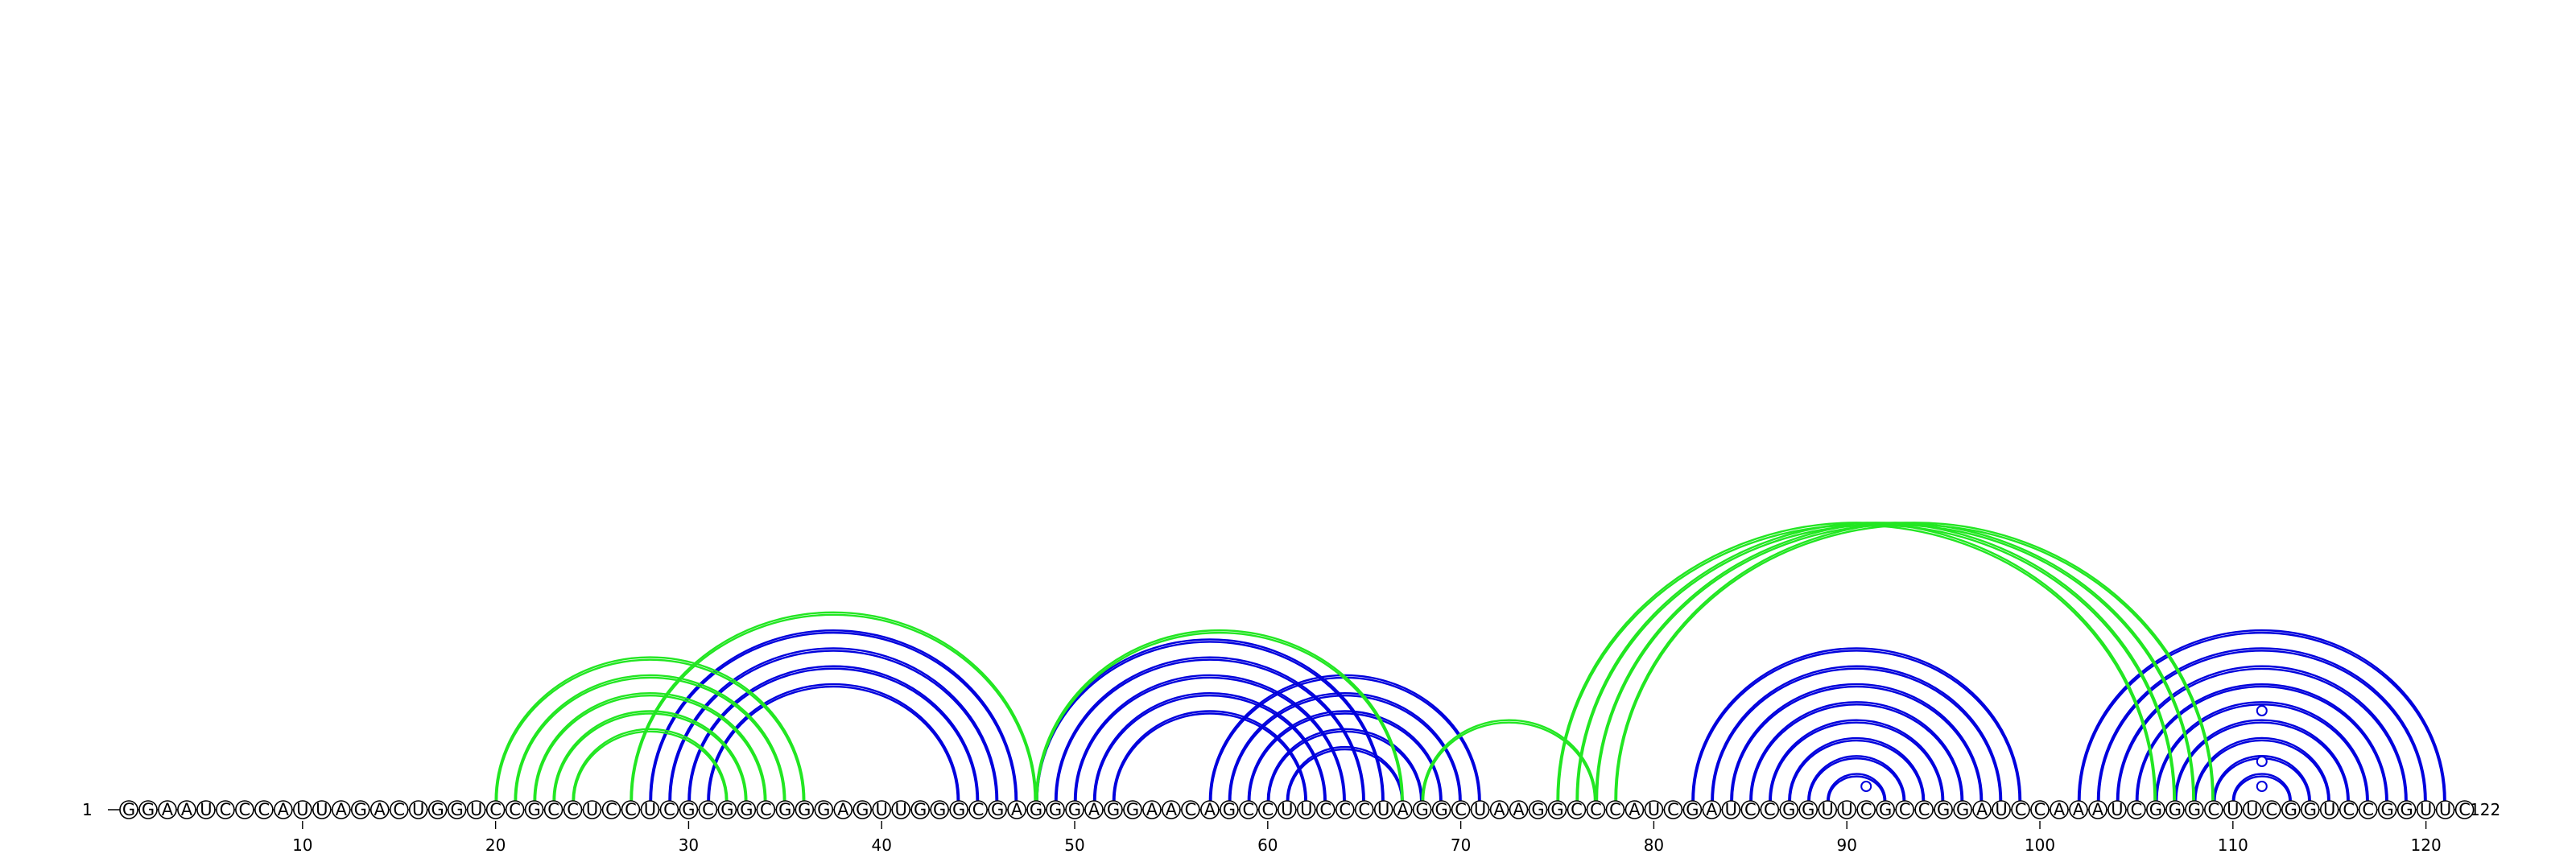  Describe the element at coordinates (495, 845) in the screenshot. I see `tick-label: 20` at that location.